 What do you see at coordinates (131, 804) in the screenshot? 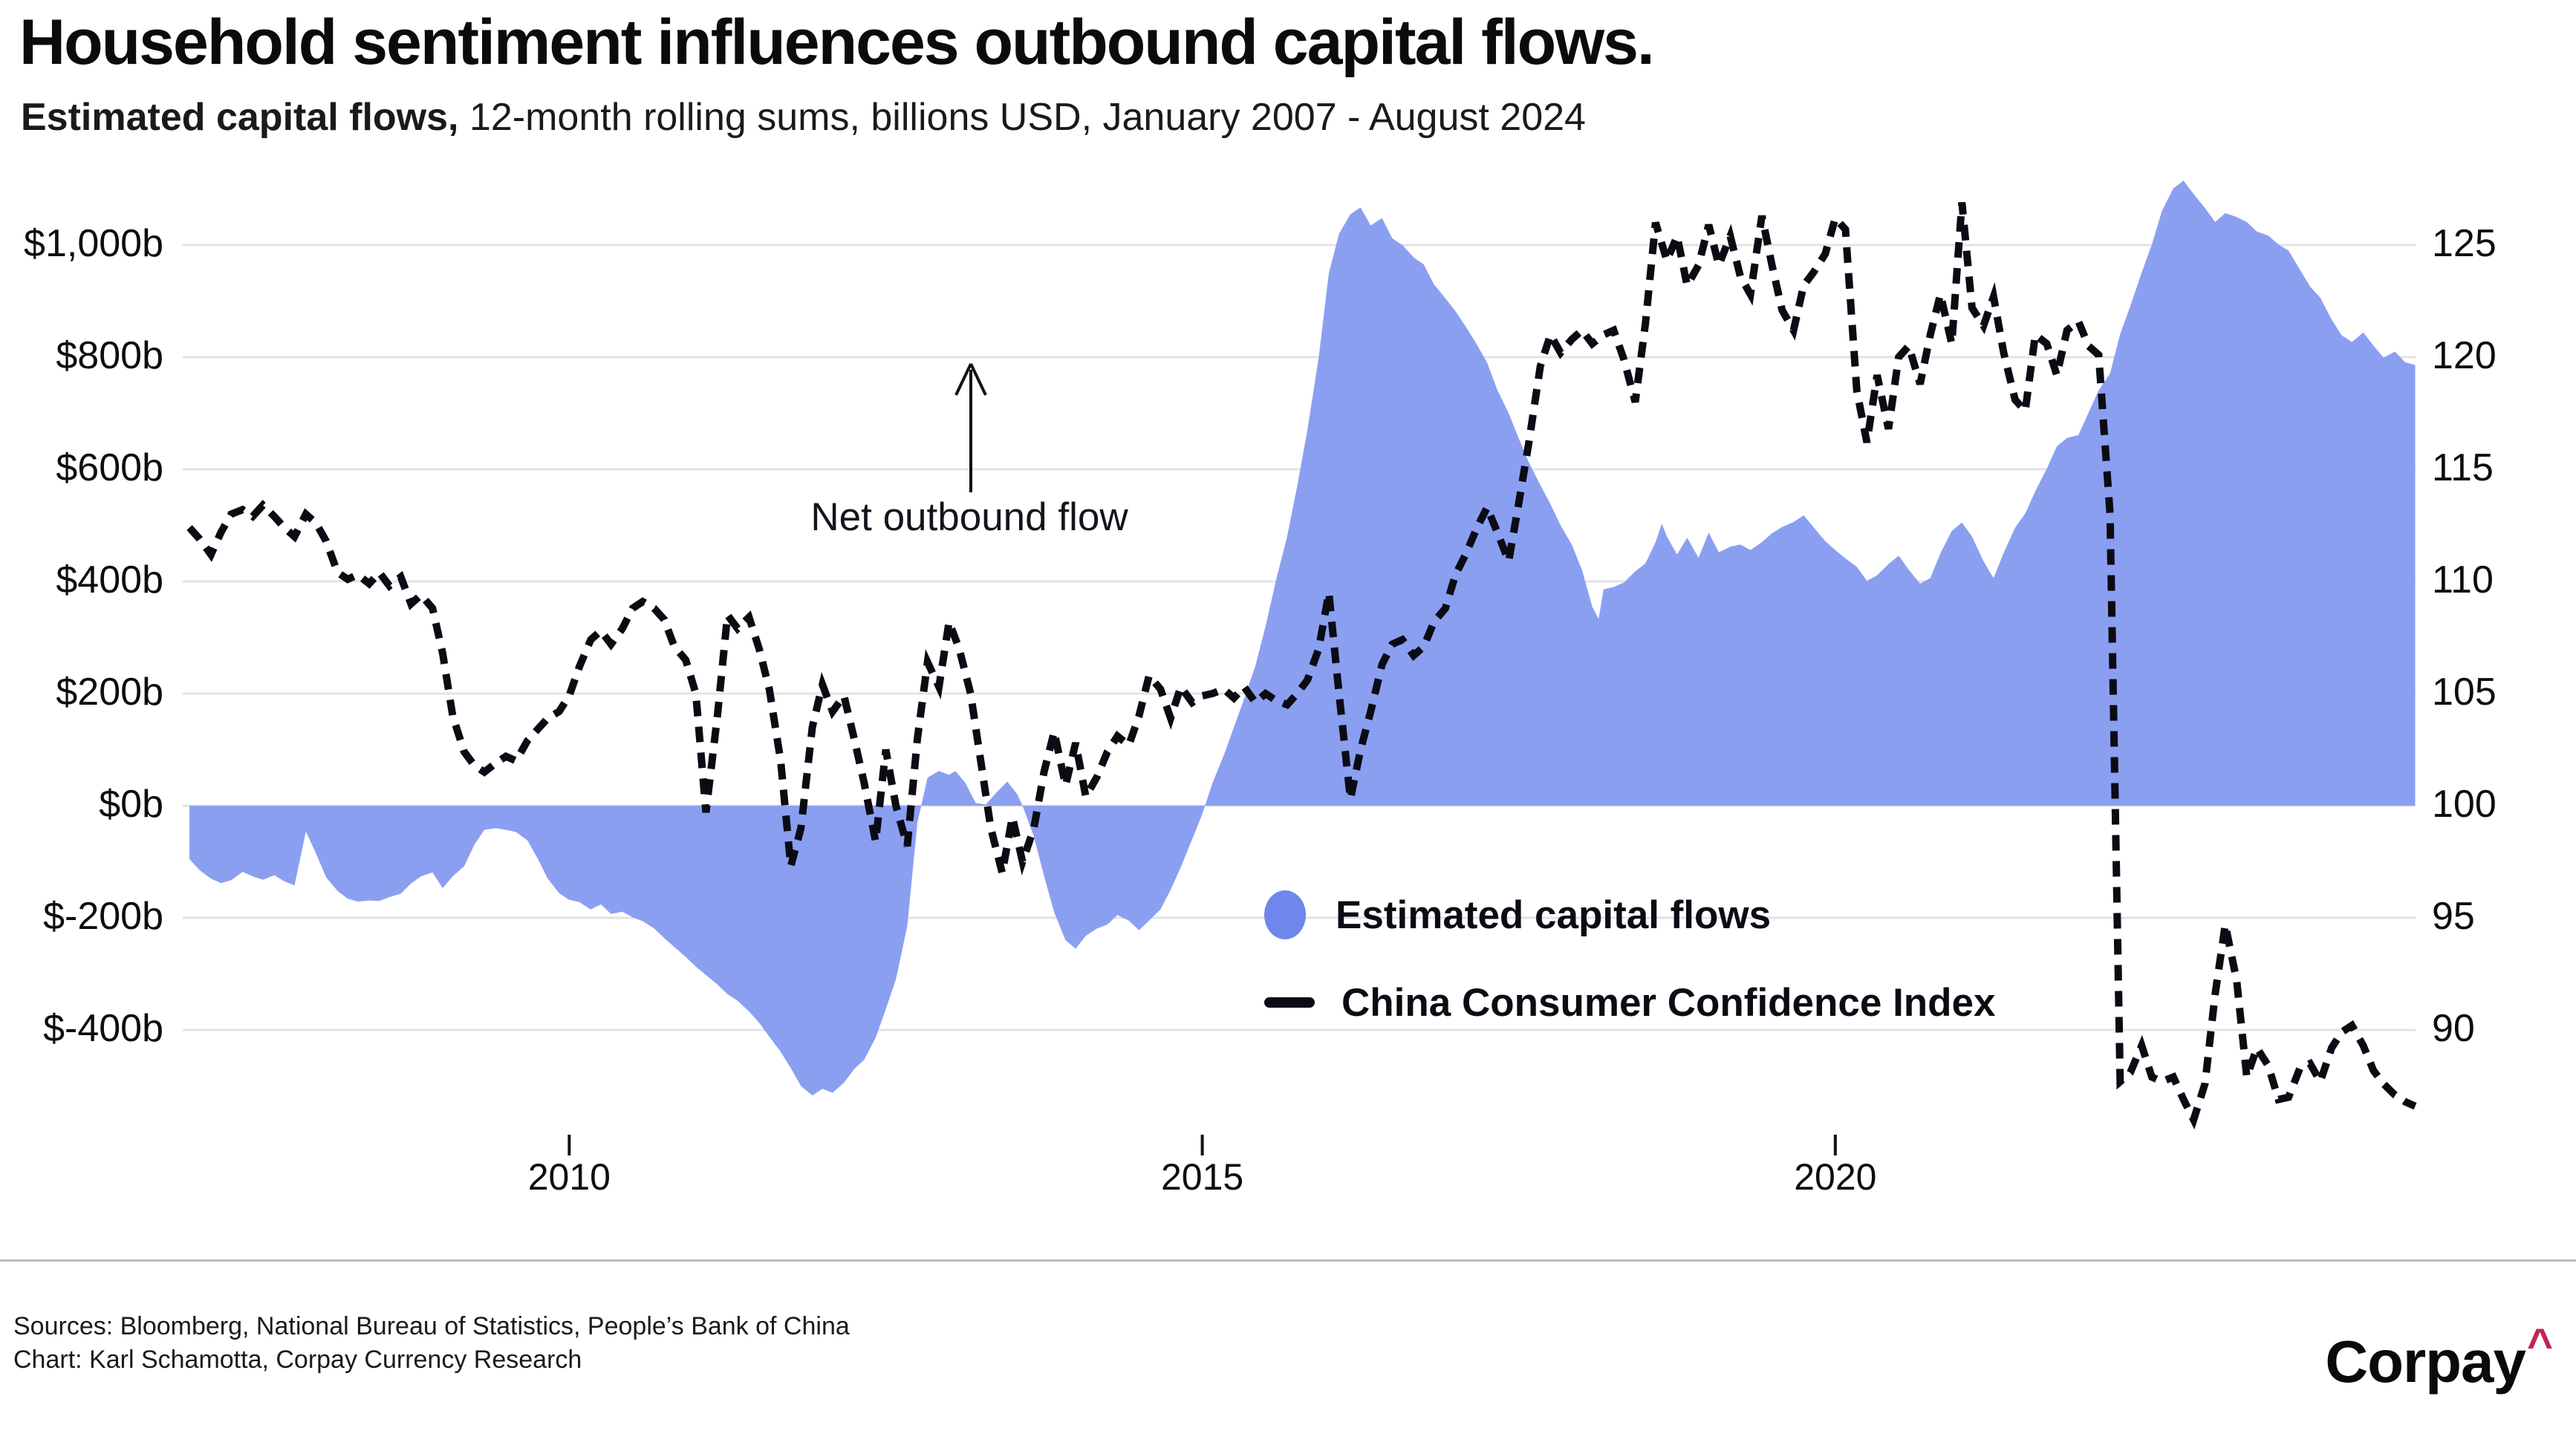
I see `y-axis-label: $0b` at bounding box center [131, 804].